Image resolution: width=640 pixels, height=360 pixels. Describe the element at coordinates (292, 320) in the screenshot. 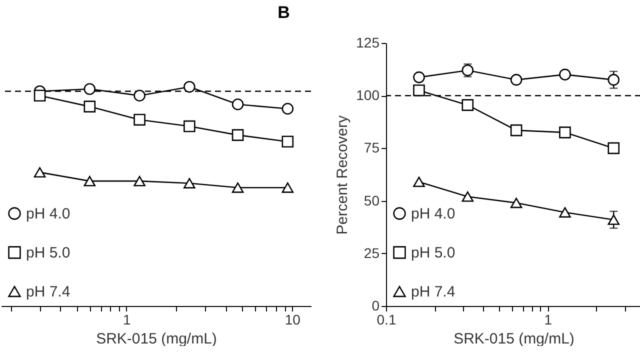

I see `x-tick-label: 10` at that location.